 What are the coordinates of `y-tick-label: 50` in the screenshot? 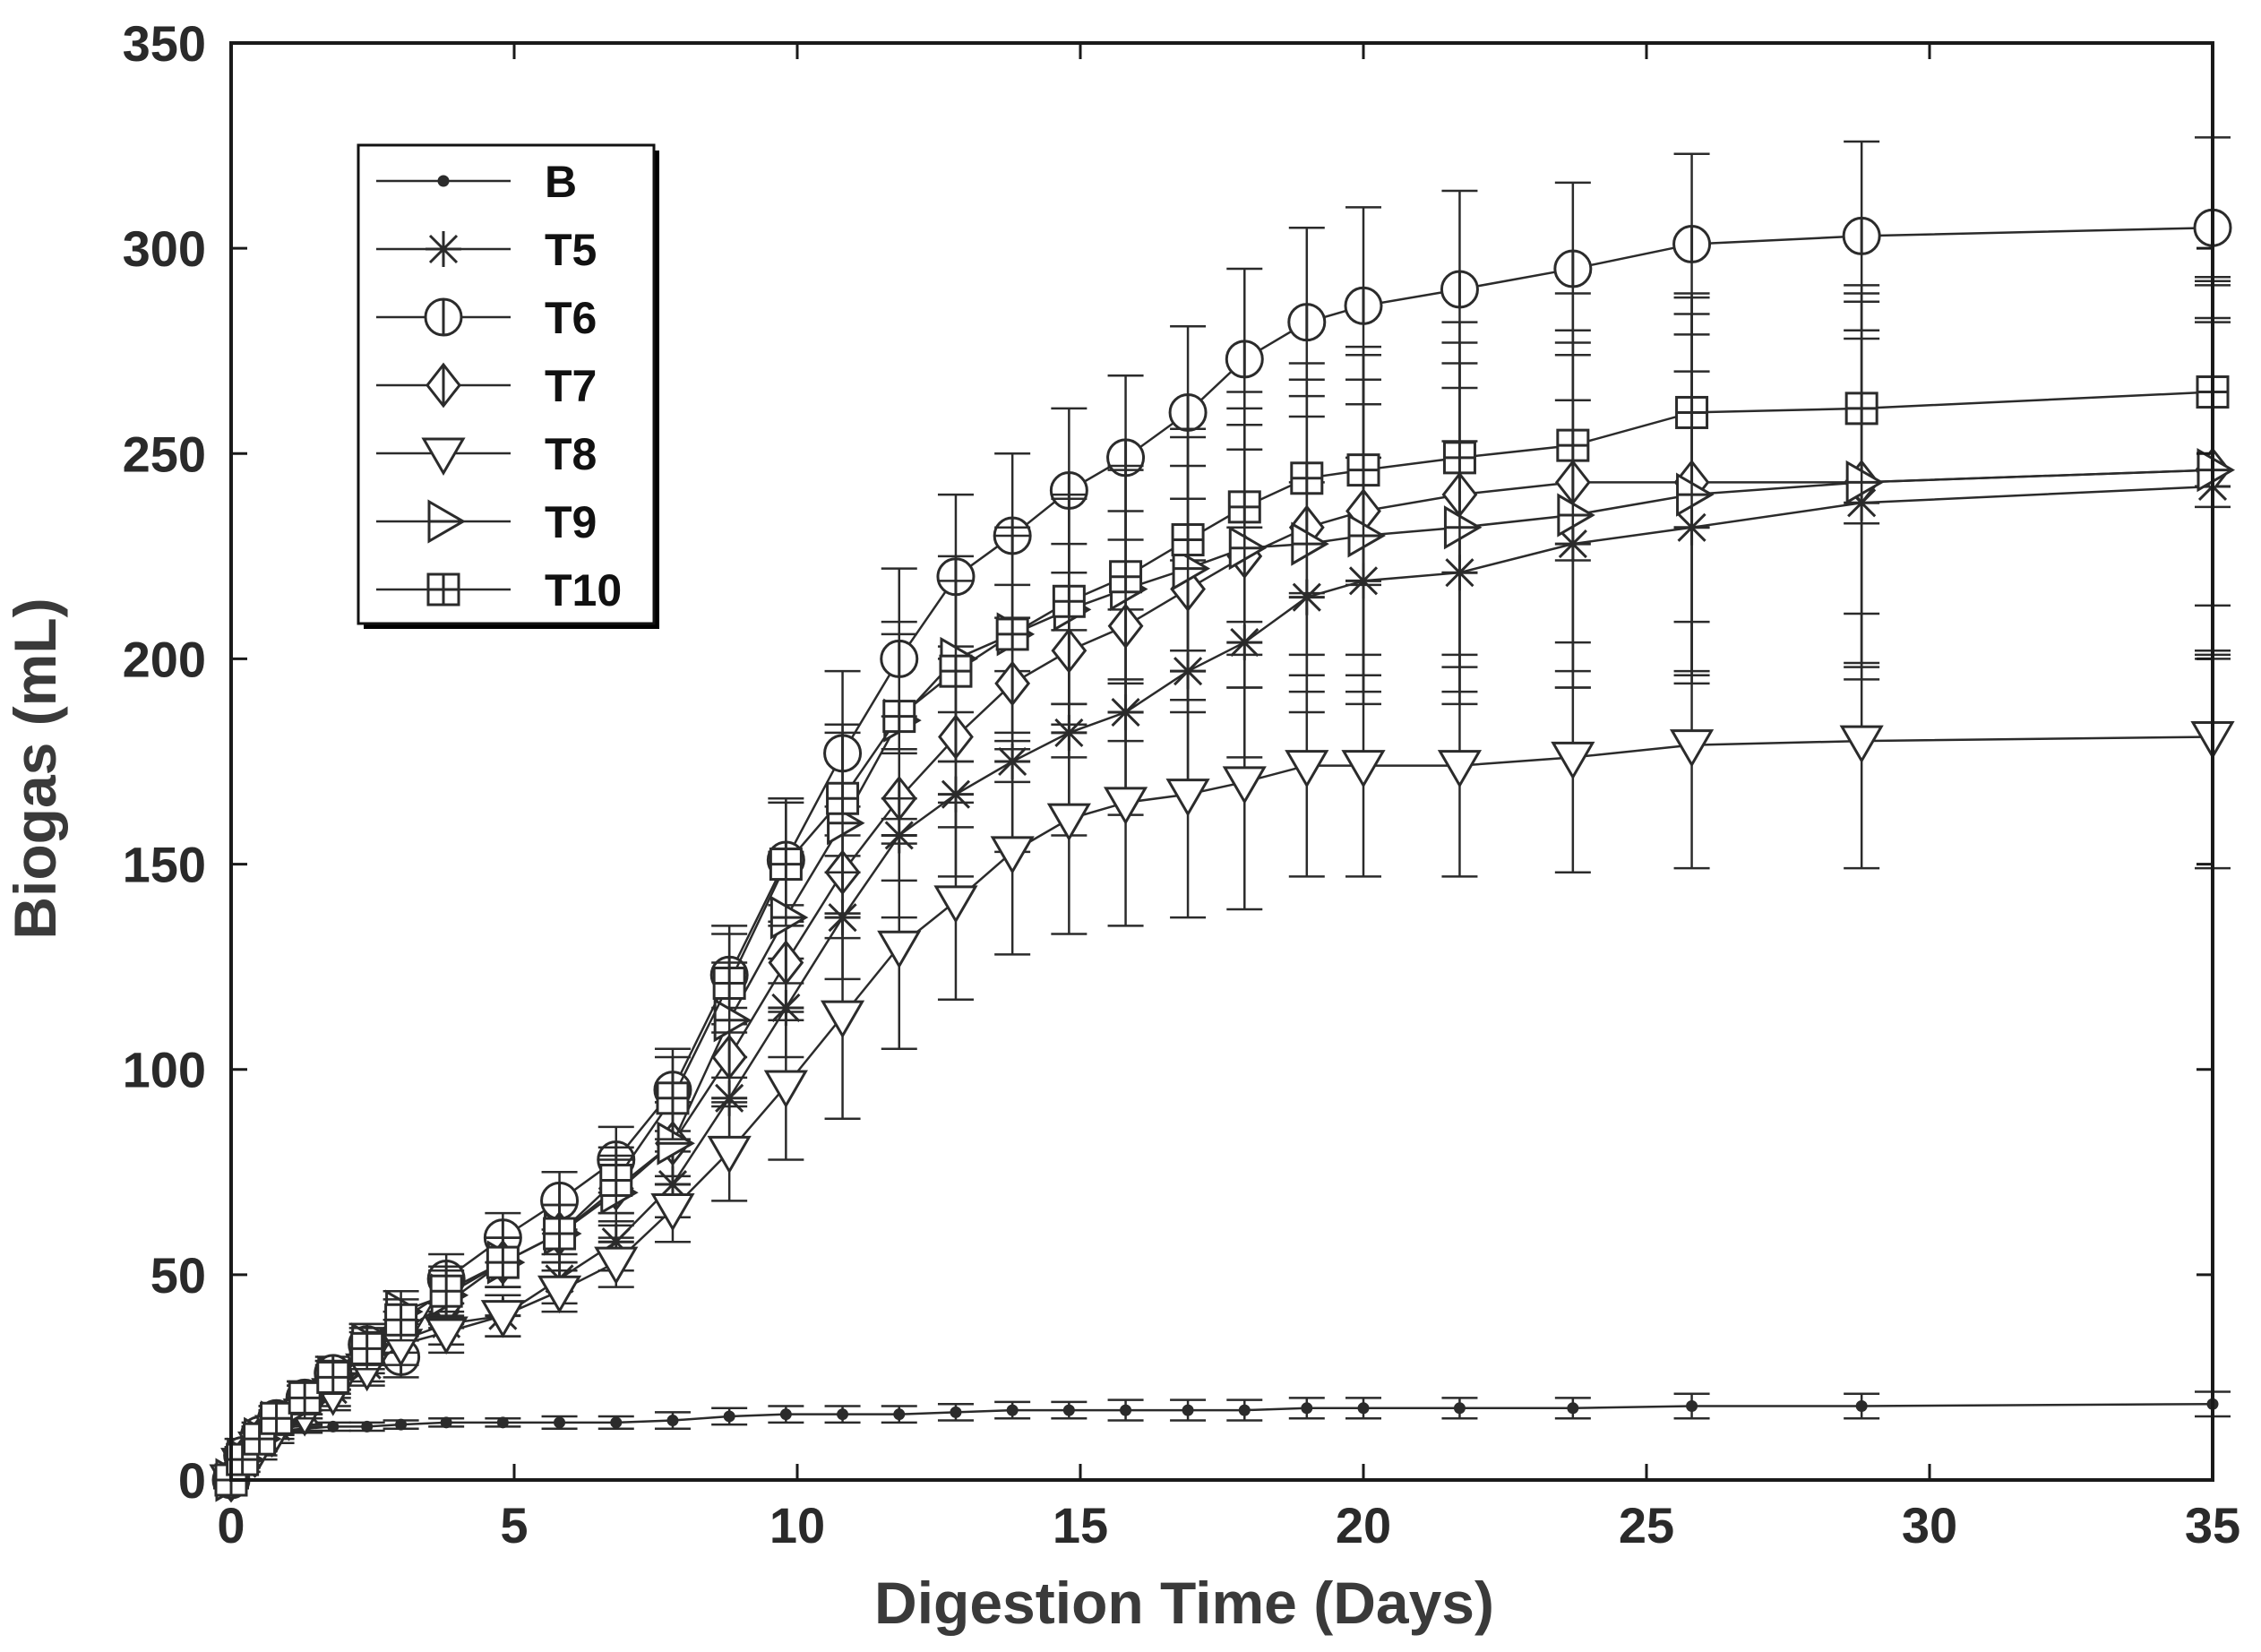 It's located at (178, 1275).